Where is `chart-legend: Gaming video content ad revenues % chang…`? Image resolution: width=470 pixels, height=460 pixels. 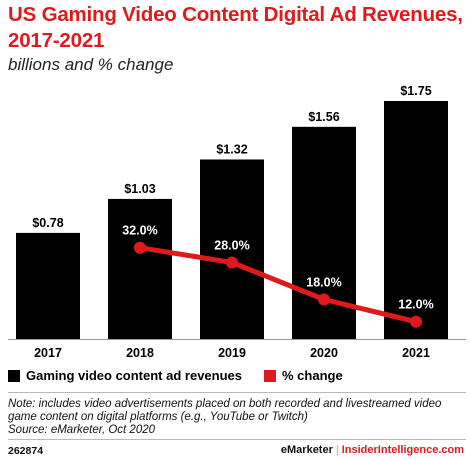
chart-legend: Gaming video content ad revenues % chang… is located at coordinates (186, 375).